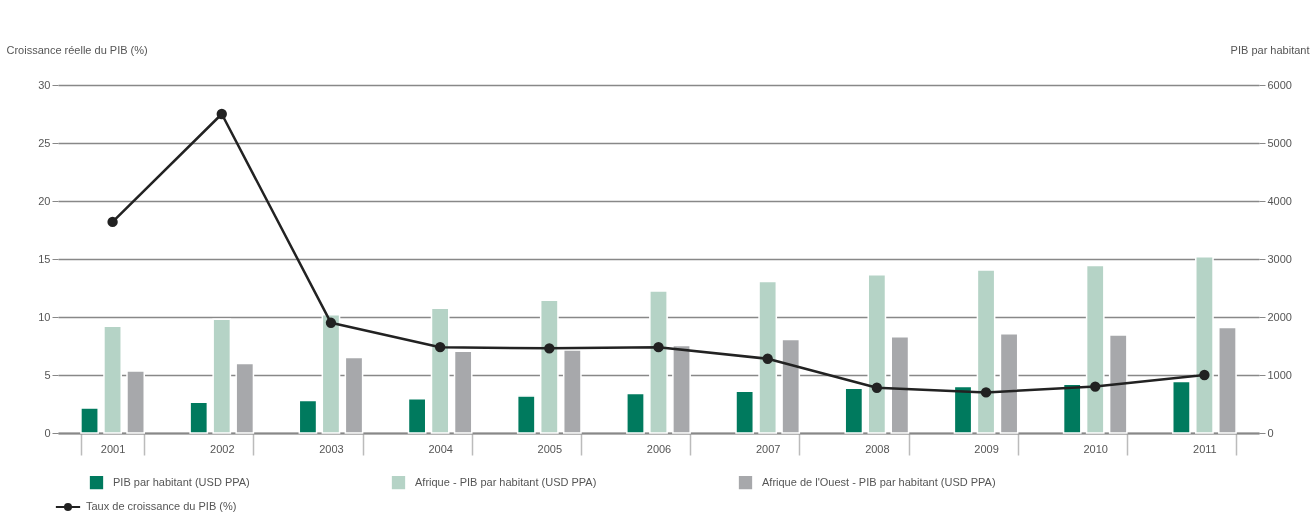 This screenshot has height=519, width=1315. I want to click on x-tick-label: 2002, so click(222, 448).